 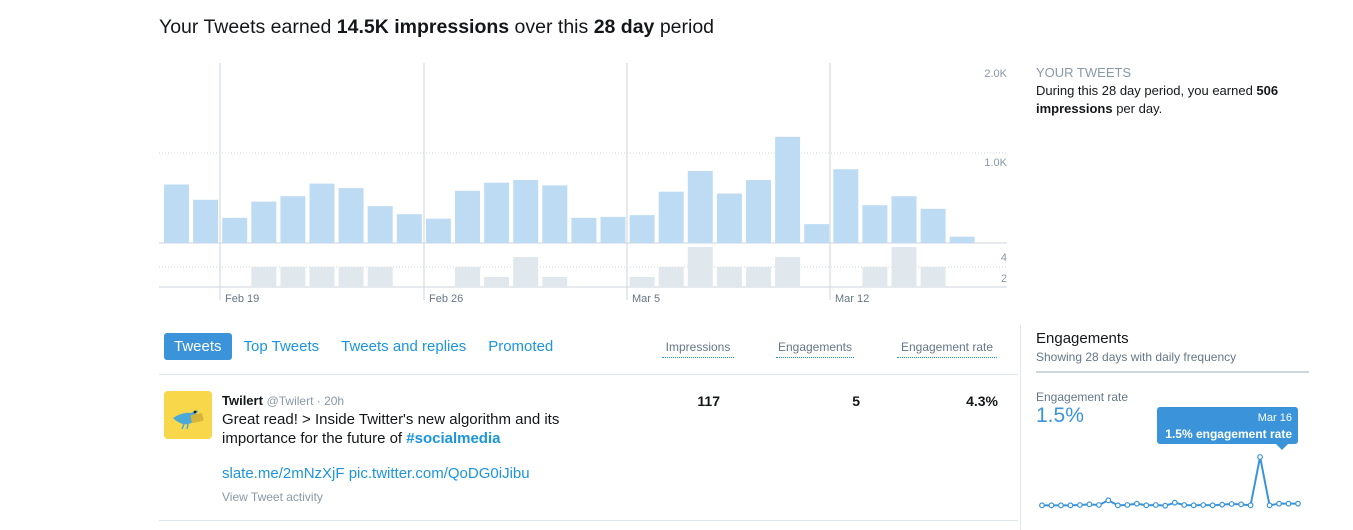 What do you see at coordinates (1082, 338) in the screenshot?
I see `engagements-title: Engagements` at bounding box center [1082, 338].